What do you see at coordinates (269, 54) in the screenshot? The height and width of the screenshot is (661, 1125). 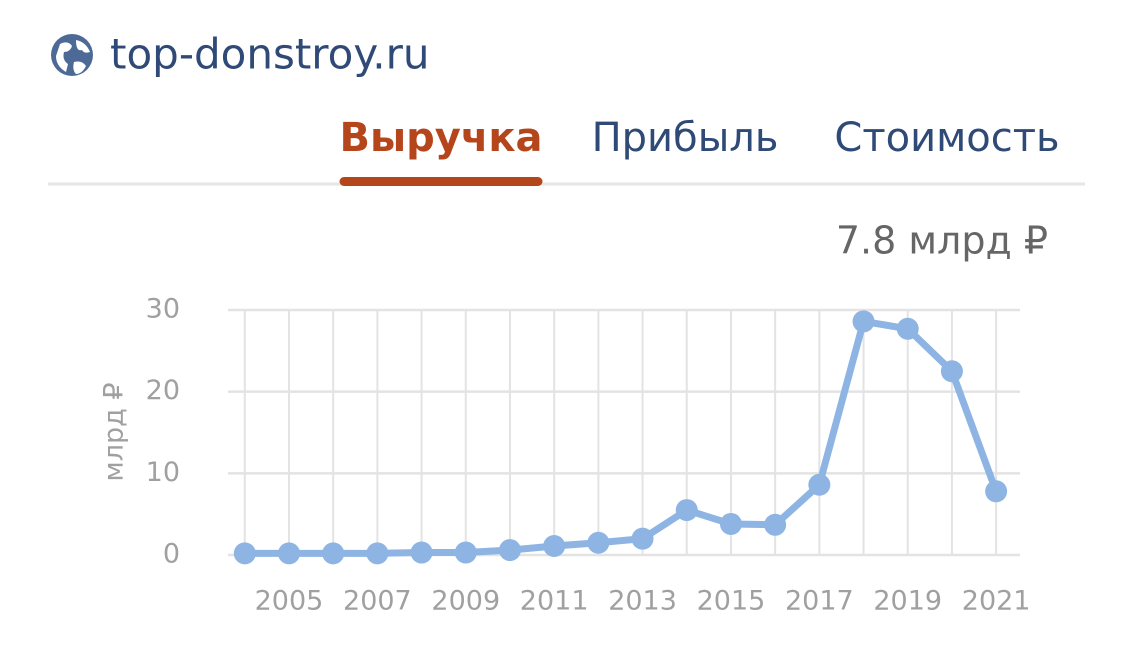 I see `site-name: top-donstroy.ru` at bounding box center [269, 54].